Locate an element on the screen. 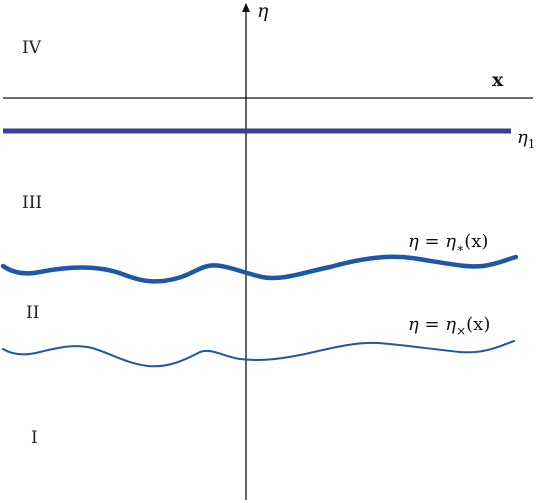 The height and width of the screenshot is (503, 540). region-iii-label: III is located at coordinates (32, 203).